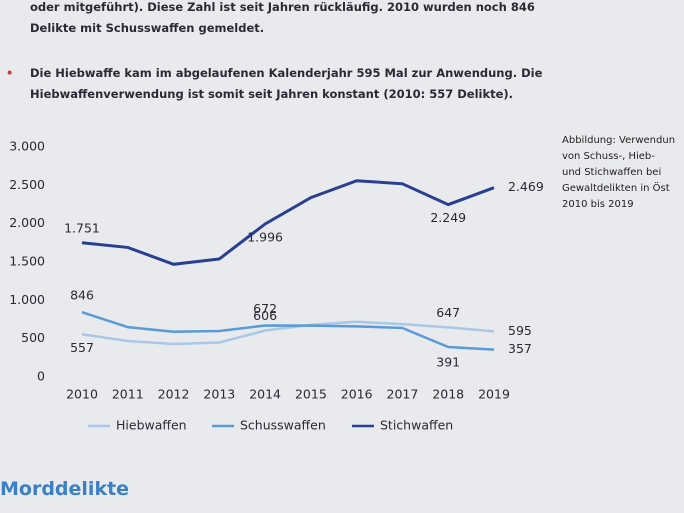  I want to click on y-tick-label: 0, so click(41, 376).